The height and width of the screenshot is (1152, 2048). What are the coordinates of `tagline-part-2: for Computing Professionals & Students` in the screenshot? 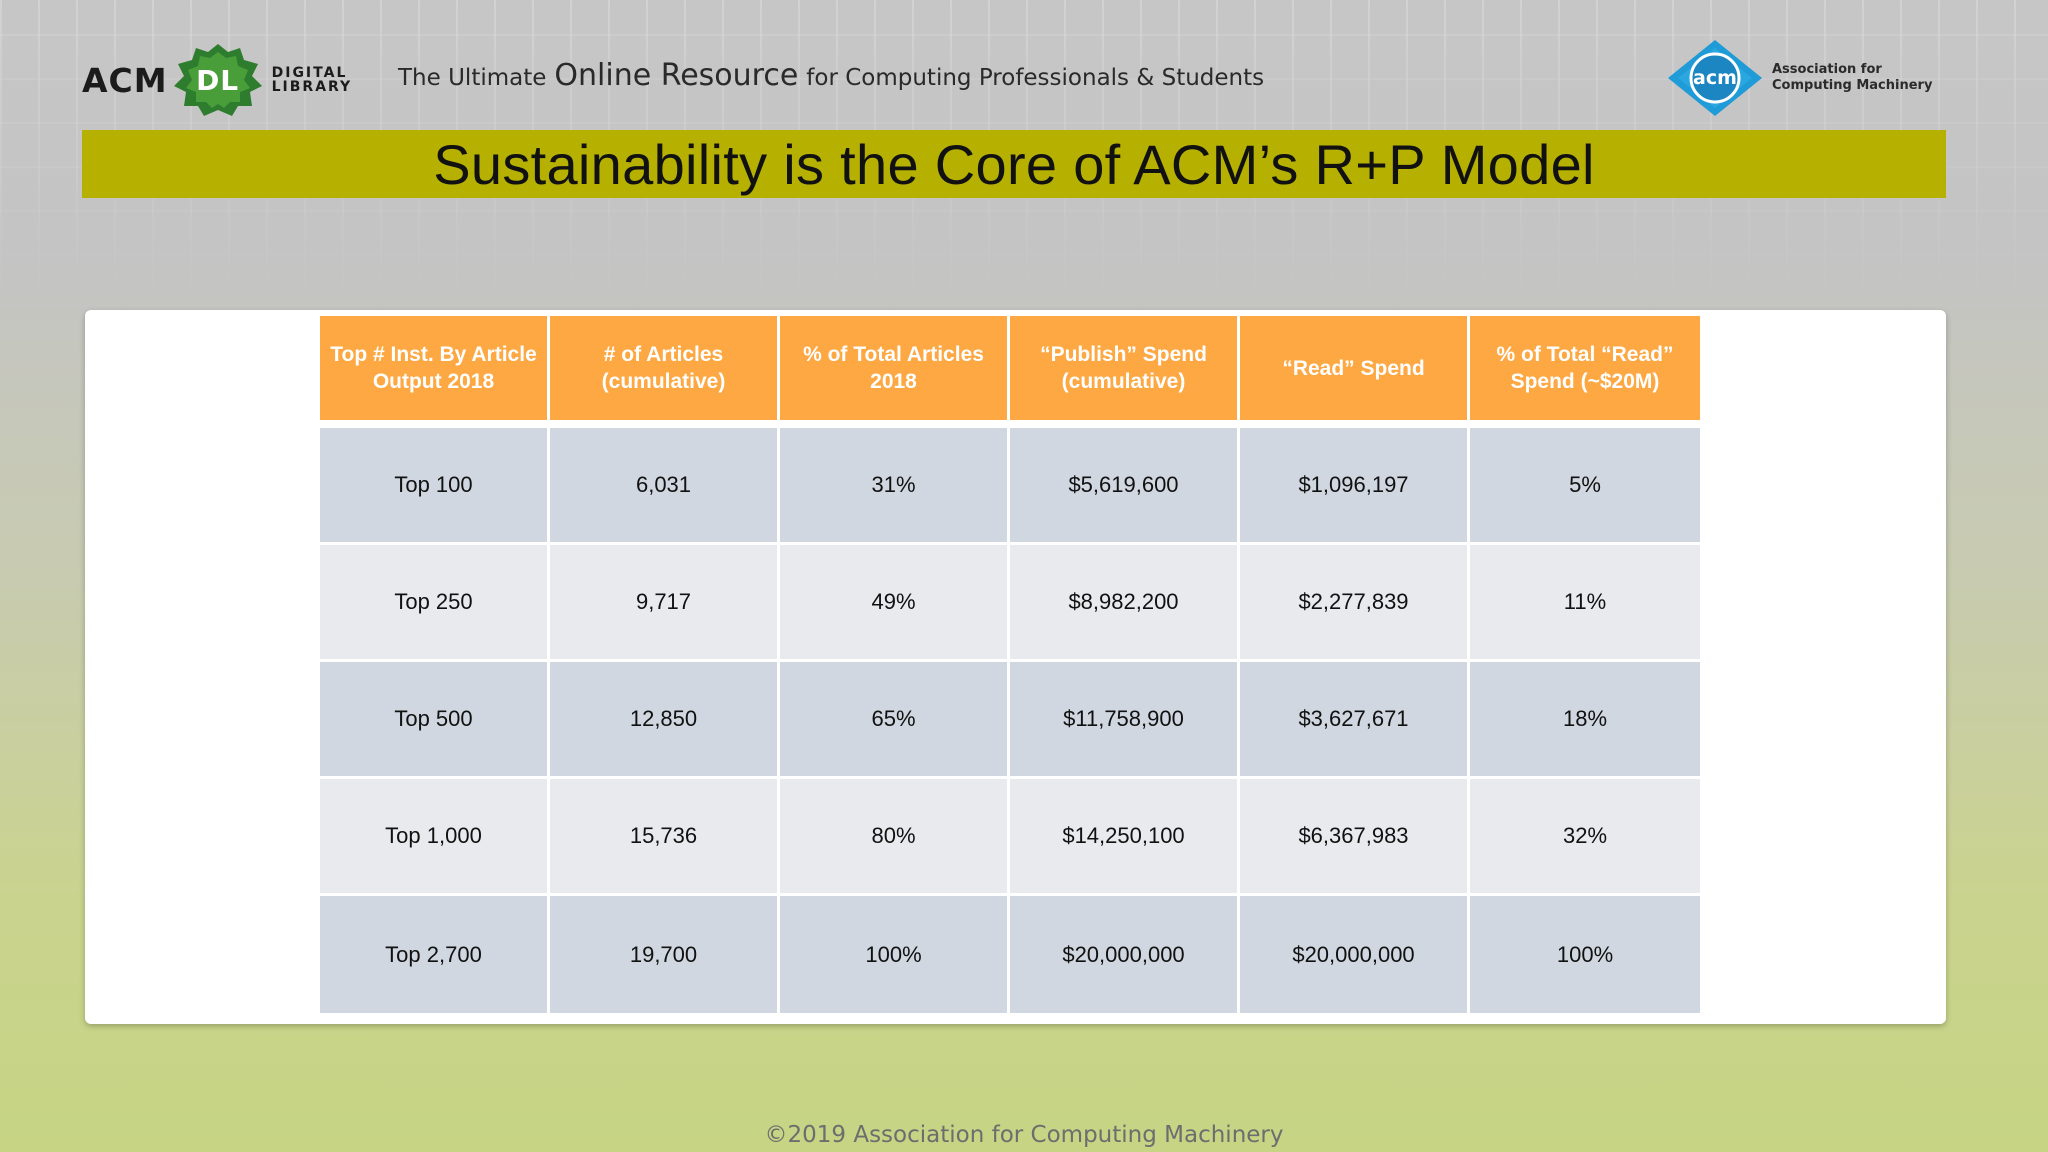 It's located at (1035, 78).